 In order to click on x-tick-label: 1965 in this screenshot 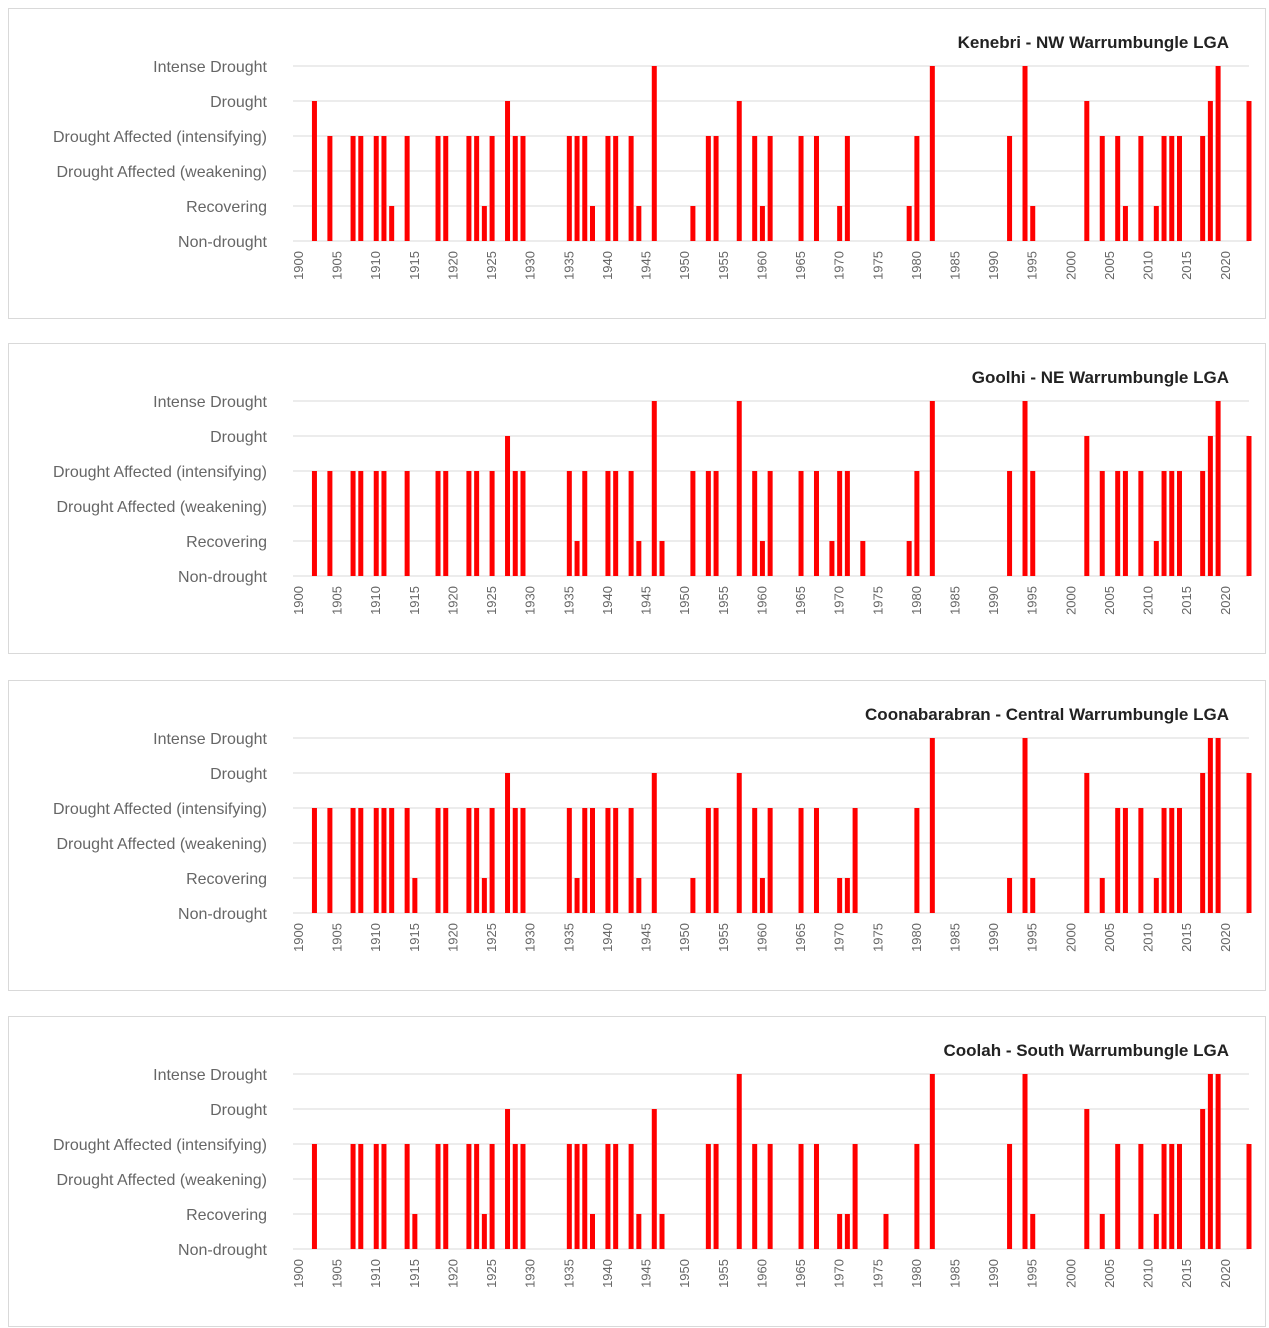, I will do `click(800, 937)`.